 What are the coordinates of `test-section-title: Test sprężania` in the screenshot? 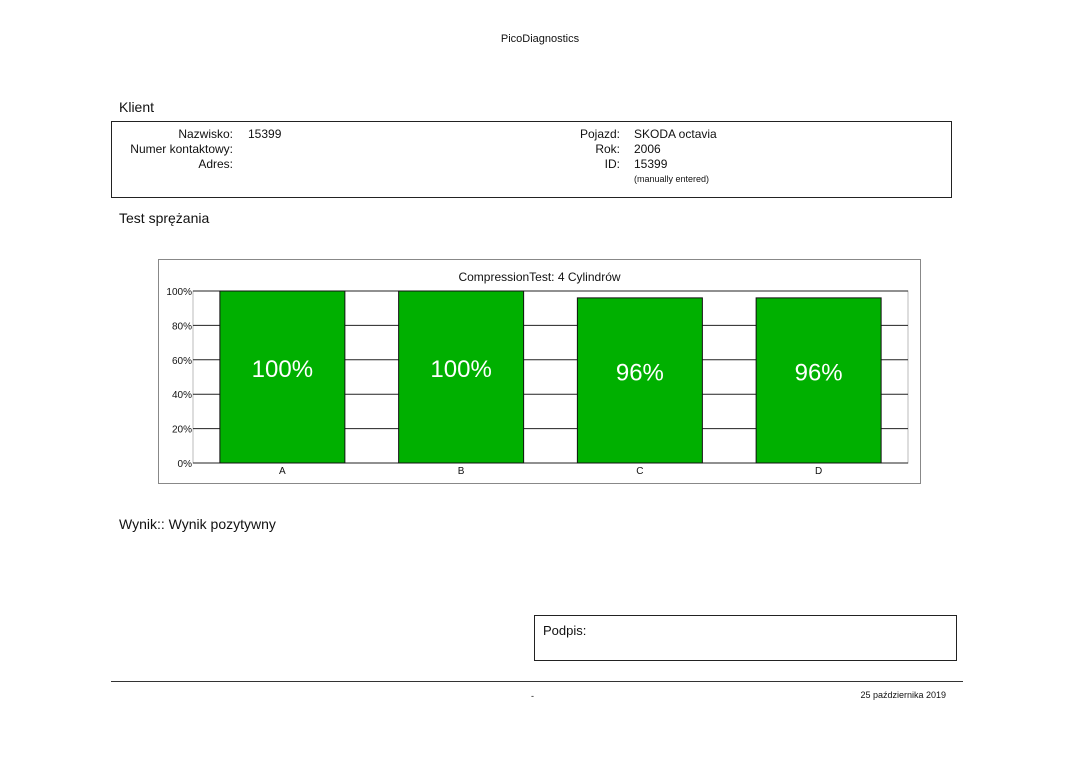 It's located at (164, 218).